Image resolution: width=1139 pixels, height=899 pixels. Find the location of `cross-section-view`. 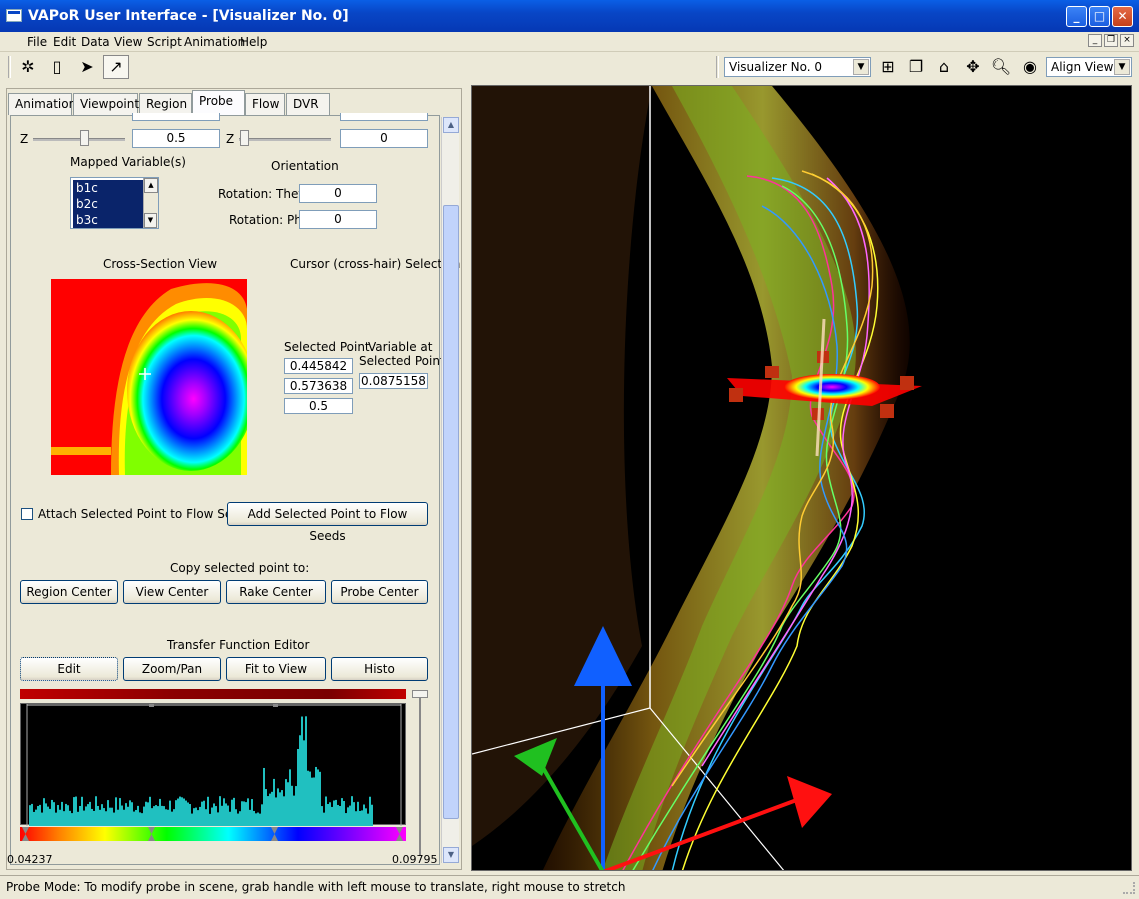

cross-section-view is located at coordinates (149, 377).